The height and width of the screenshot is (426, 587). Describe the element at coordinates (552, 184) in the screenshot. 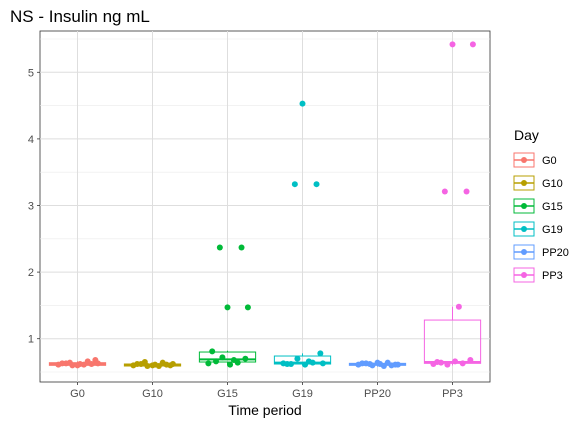

I see `legend-label-G10: G10` at that location.